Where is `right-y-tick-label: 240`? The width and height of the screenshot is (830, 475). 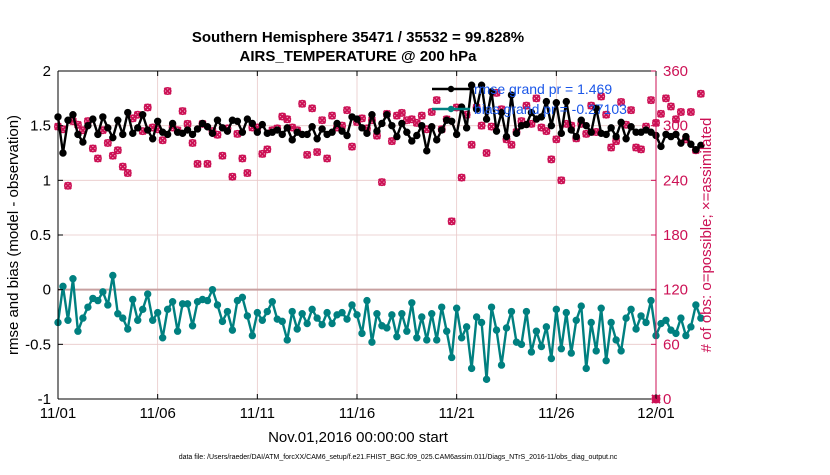
right-y-tick-label: 240 is located at coordinates (675, 180).